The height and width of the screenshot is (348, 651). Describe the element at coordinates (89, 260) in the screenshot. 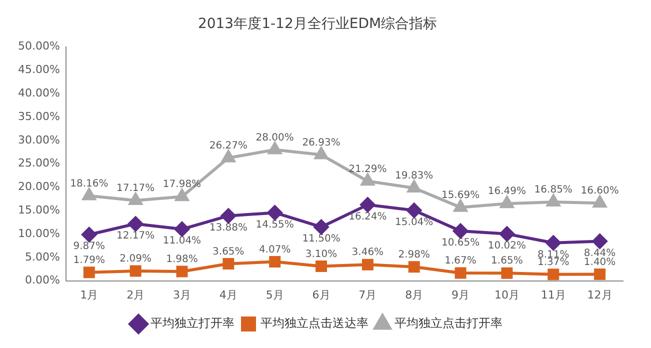

I see `data-label: 1.79%` at that location.